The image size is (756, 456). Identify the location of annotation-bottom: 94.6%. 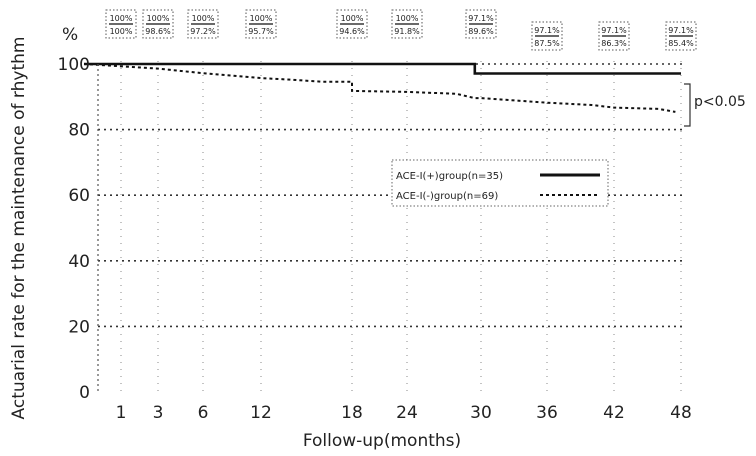
(352, 31).